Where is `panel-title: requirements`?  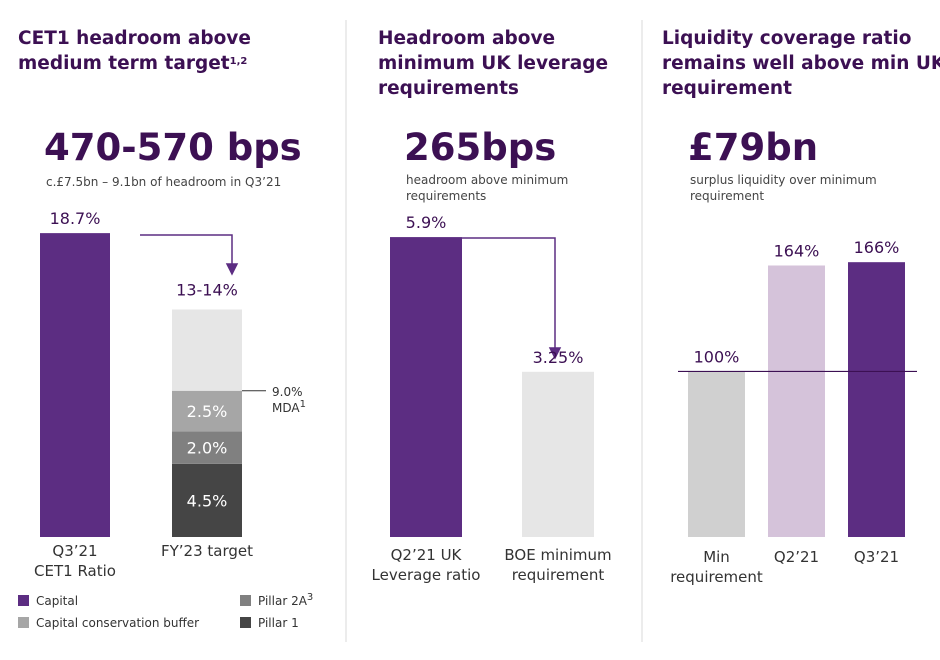
panel-title: requirements is located at coordinates (448, 88).